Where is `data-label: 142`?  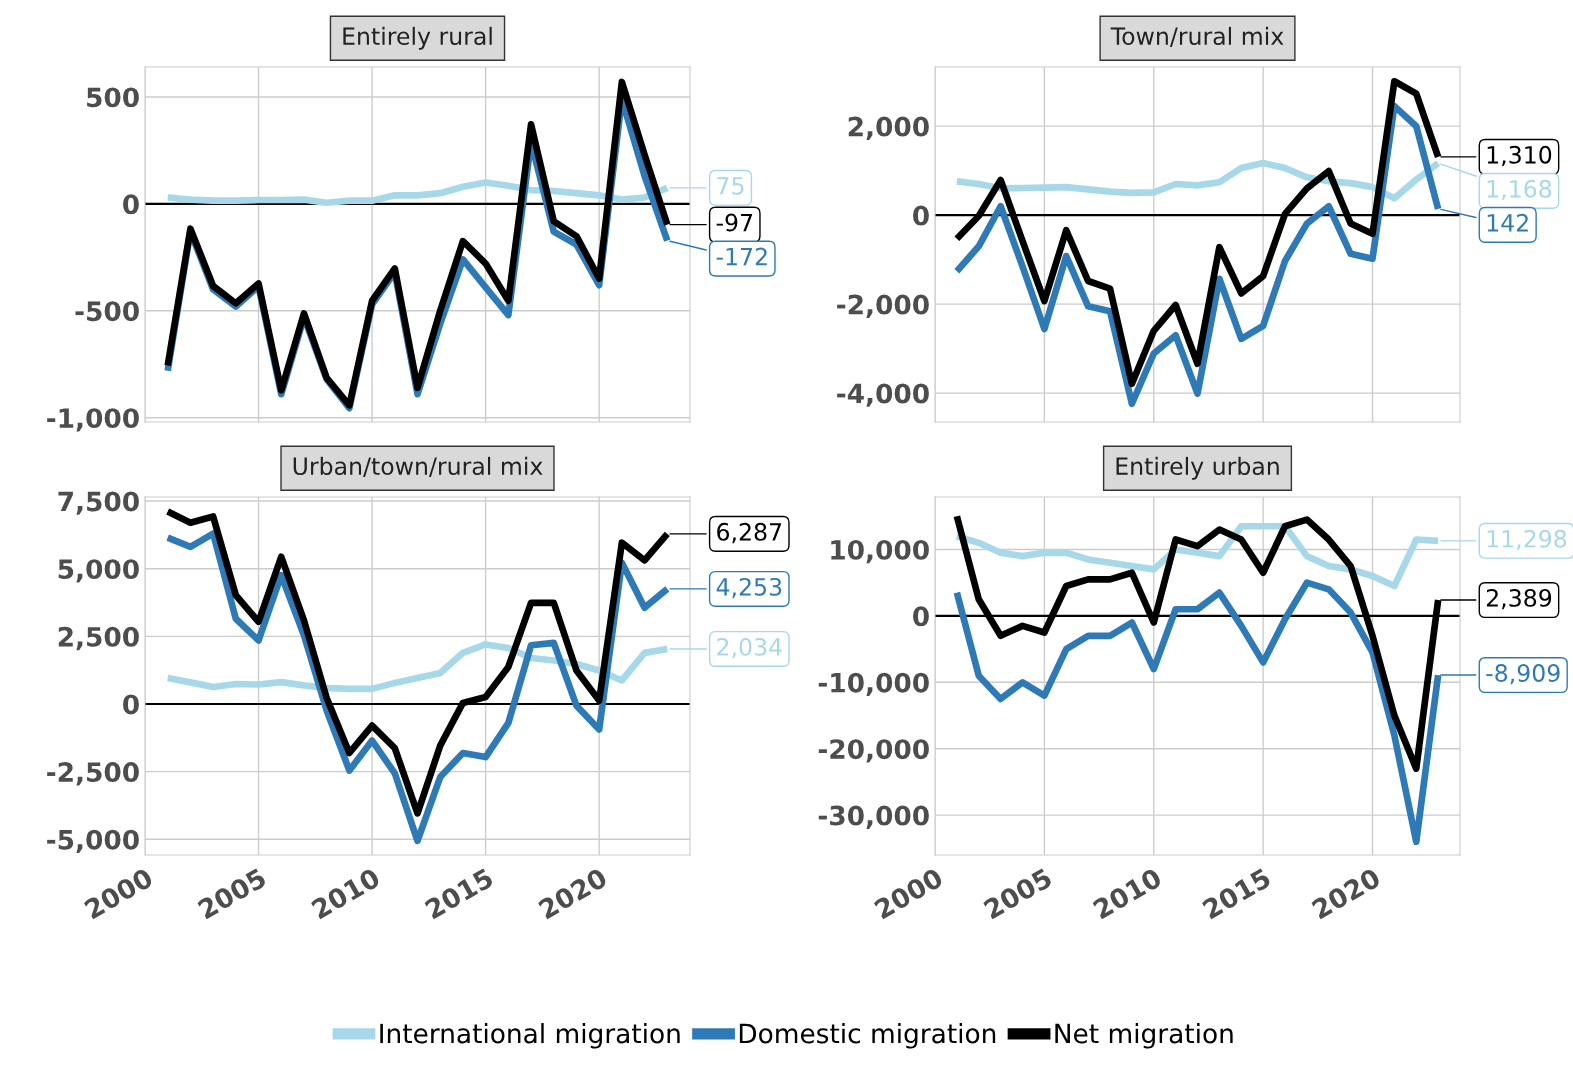
data-label: 142 is located at coordinates (1507, 222).